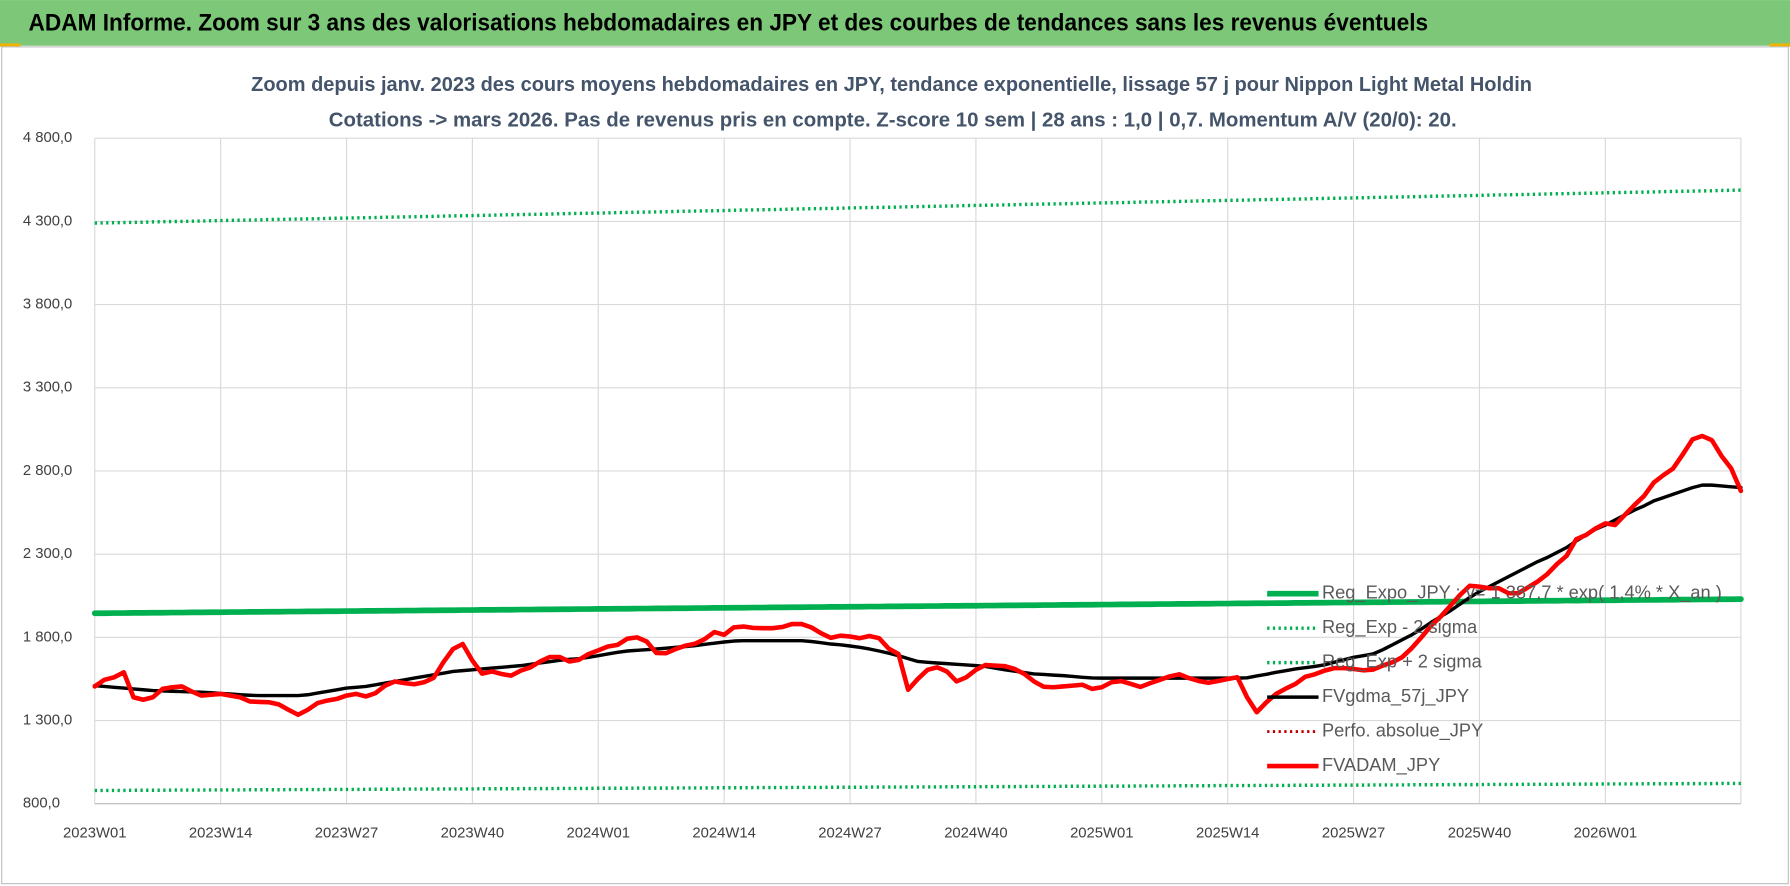  What do you see at coordinates (1381, 765) in the screenshot?
I see `legend-label: FVADAM_JPY` at bounding box center [1381, 765].